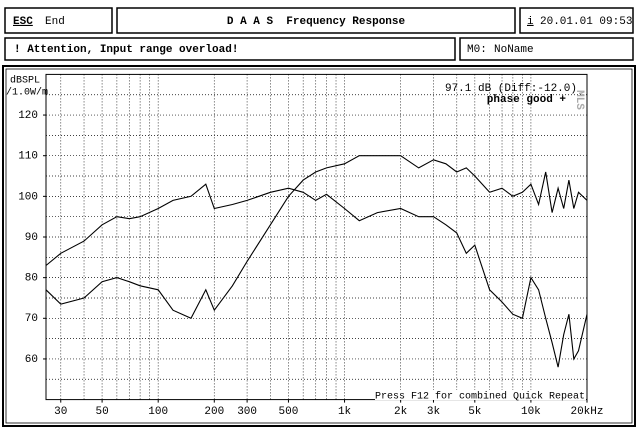  I want to click on y-tick-label: 110, so click(28, 157).